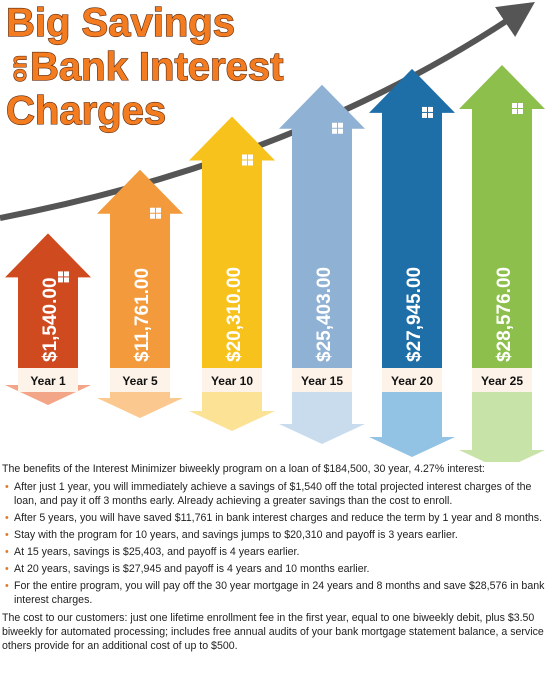  Describe the element at coordinates (50, 319) in the screenshot. I see `value-label: $1,540.00` at that location.